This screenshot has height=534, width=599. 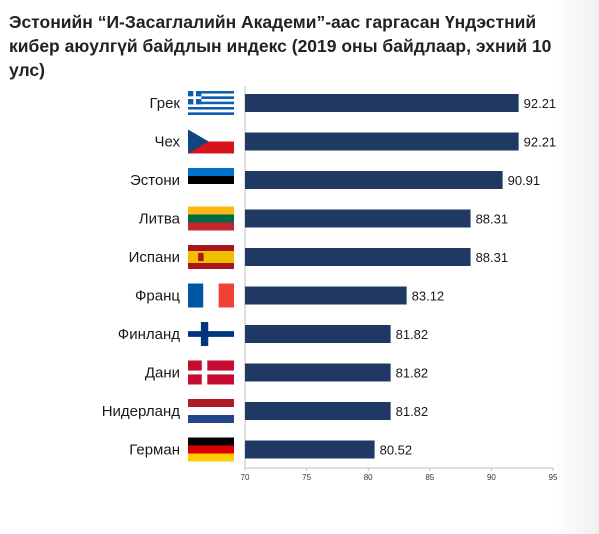 I want to click on estonia-flag-icon, so click(x=211, y=180).